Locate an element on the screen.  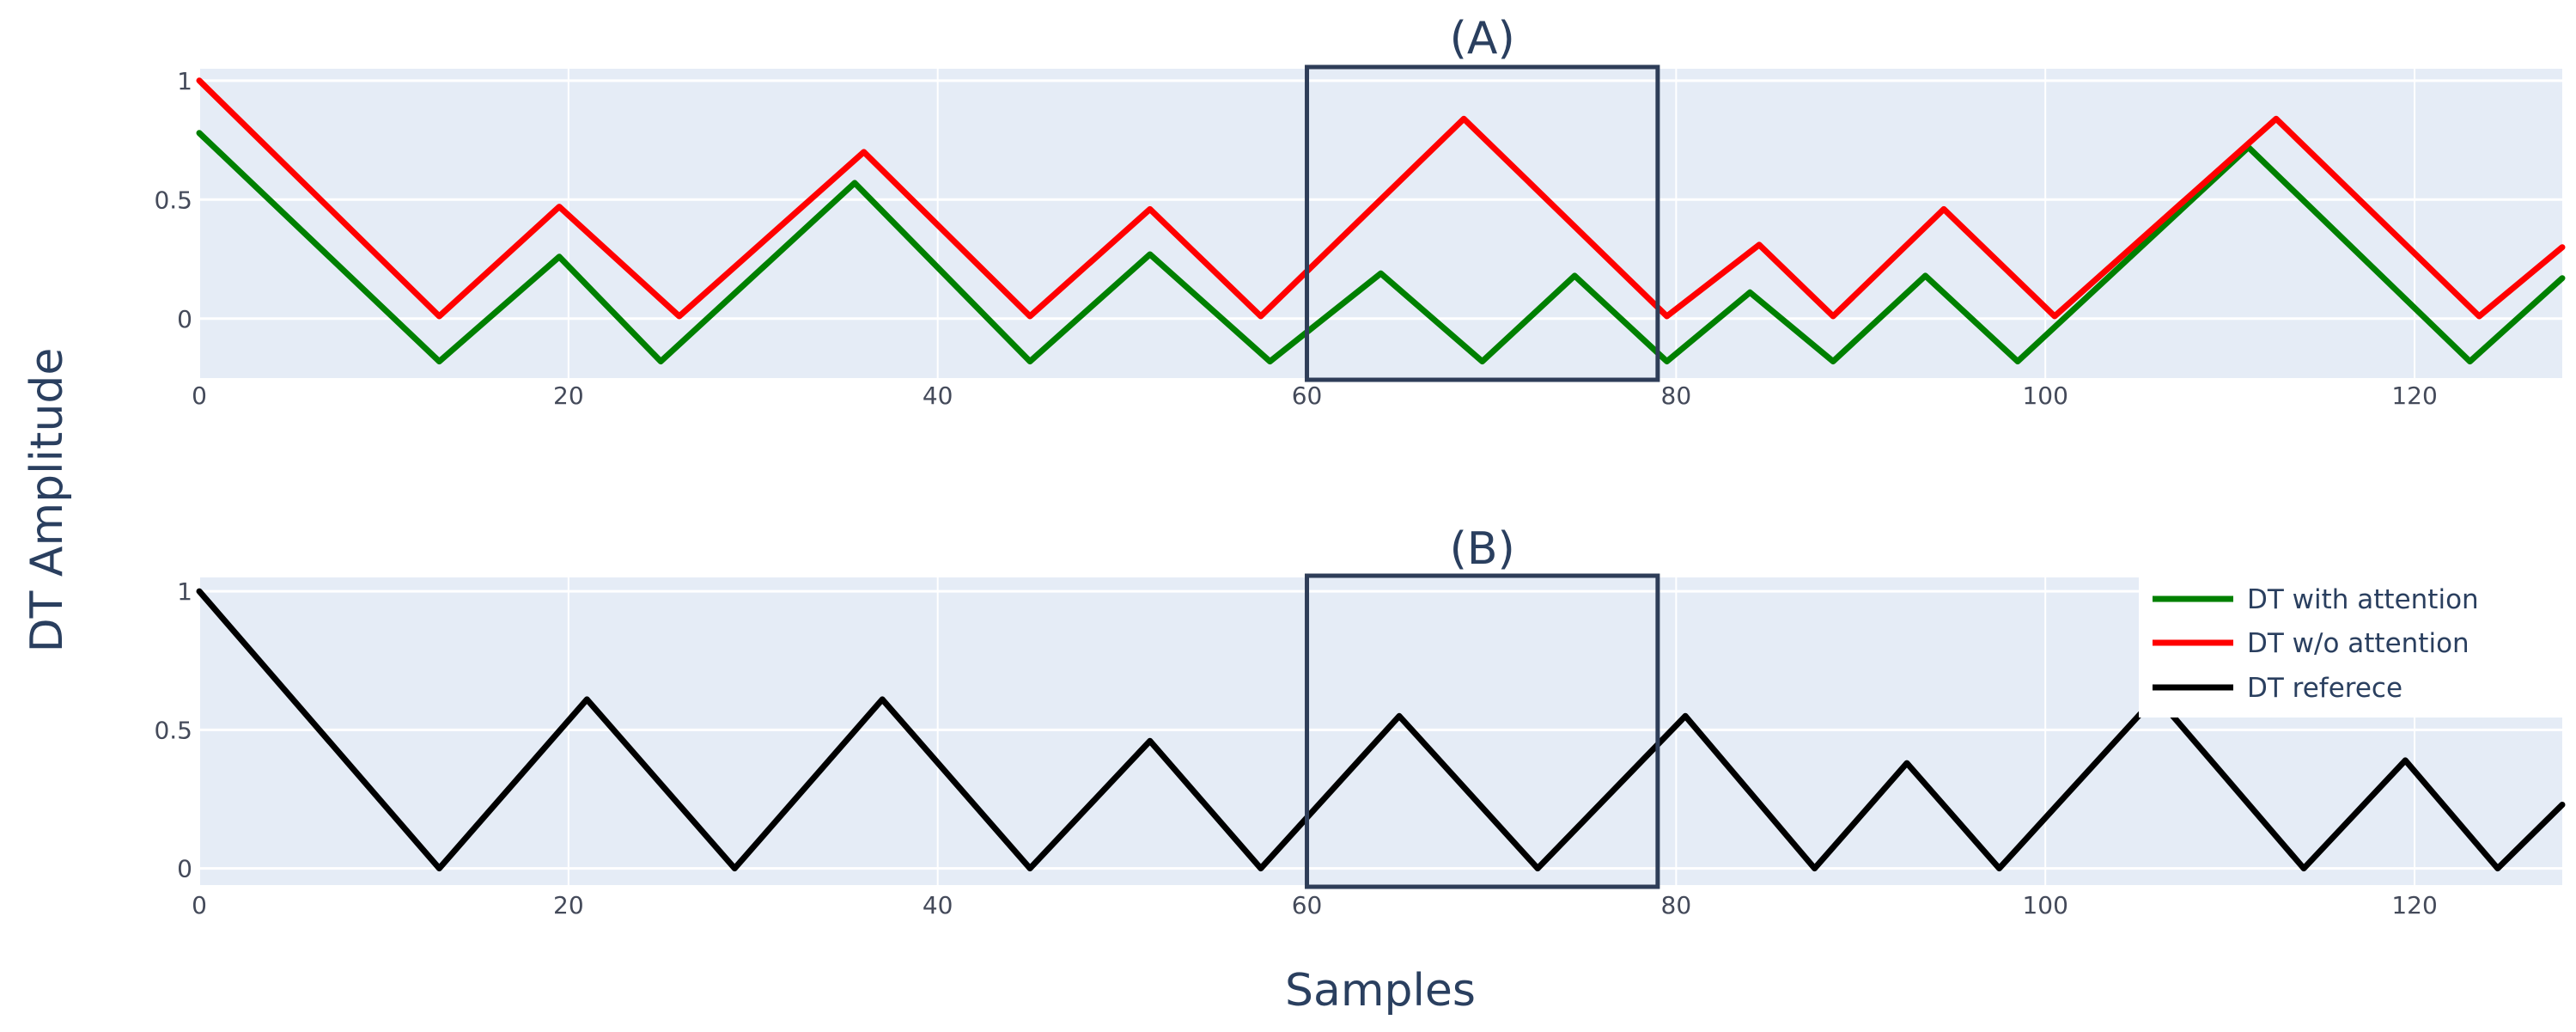
highlight-box-a is located at coordinates (1482, 223).